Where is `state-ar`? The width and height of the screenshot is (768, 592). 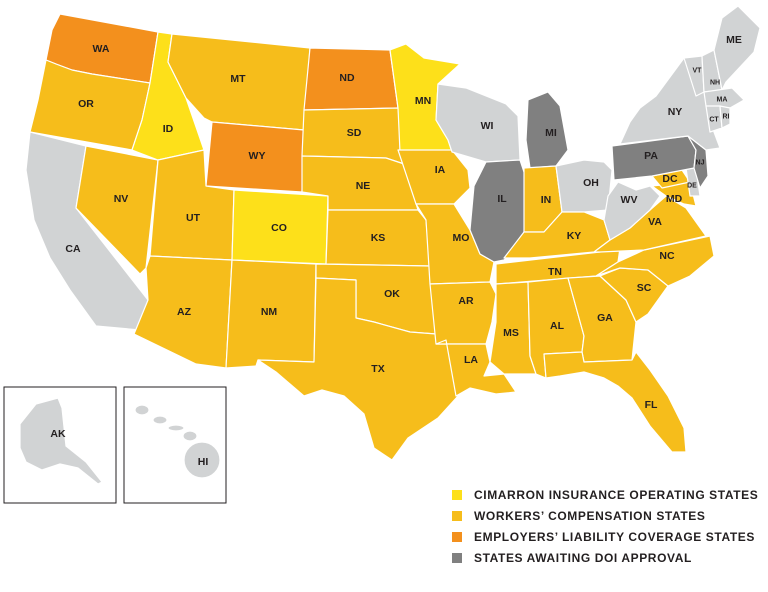
state-ar is located at coordinates (463, 313).